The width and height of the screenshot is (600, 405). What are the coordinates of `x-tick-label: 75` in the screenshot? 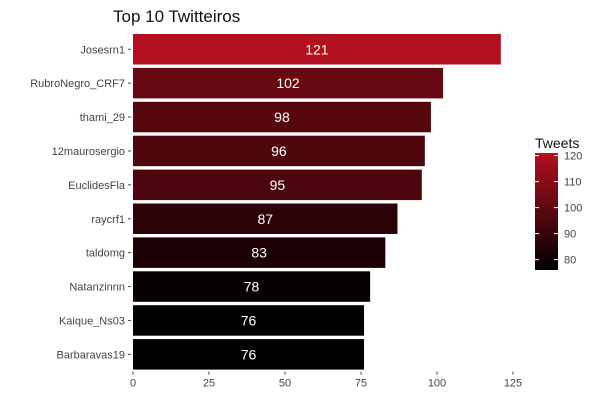 It's located at (361, 384).